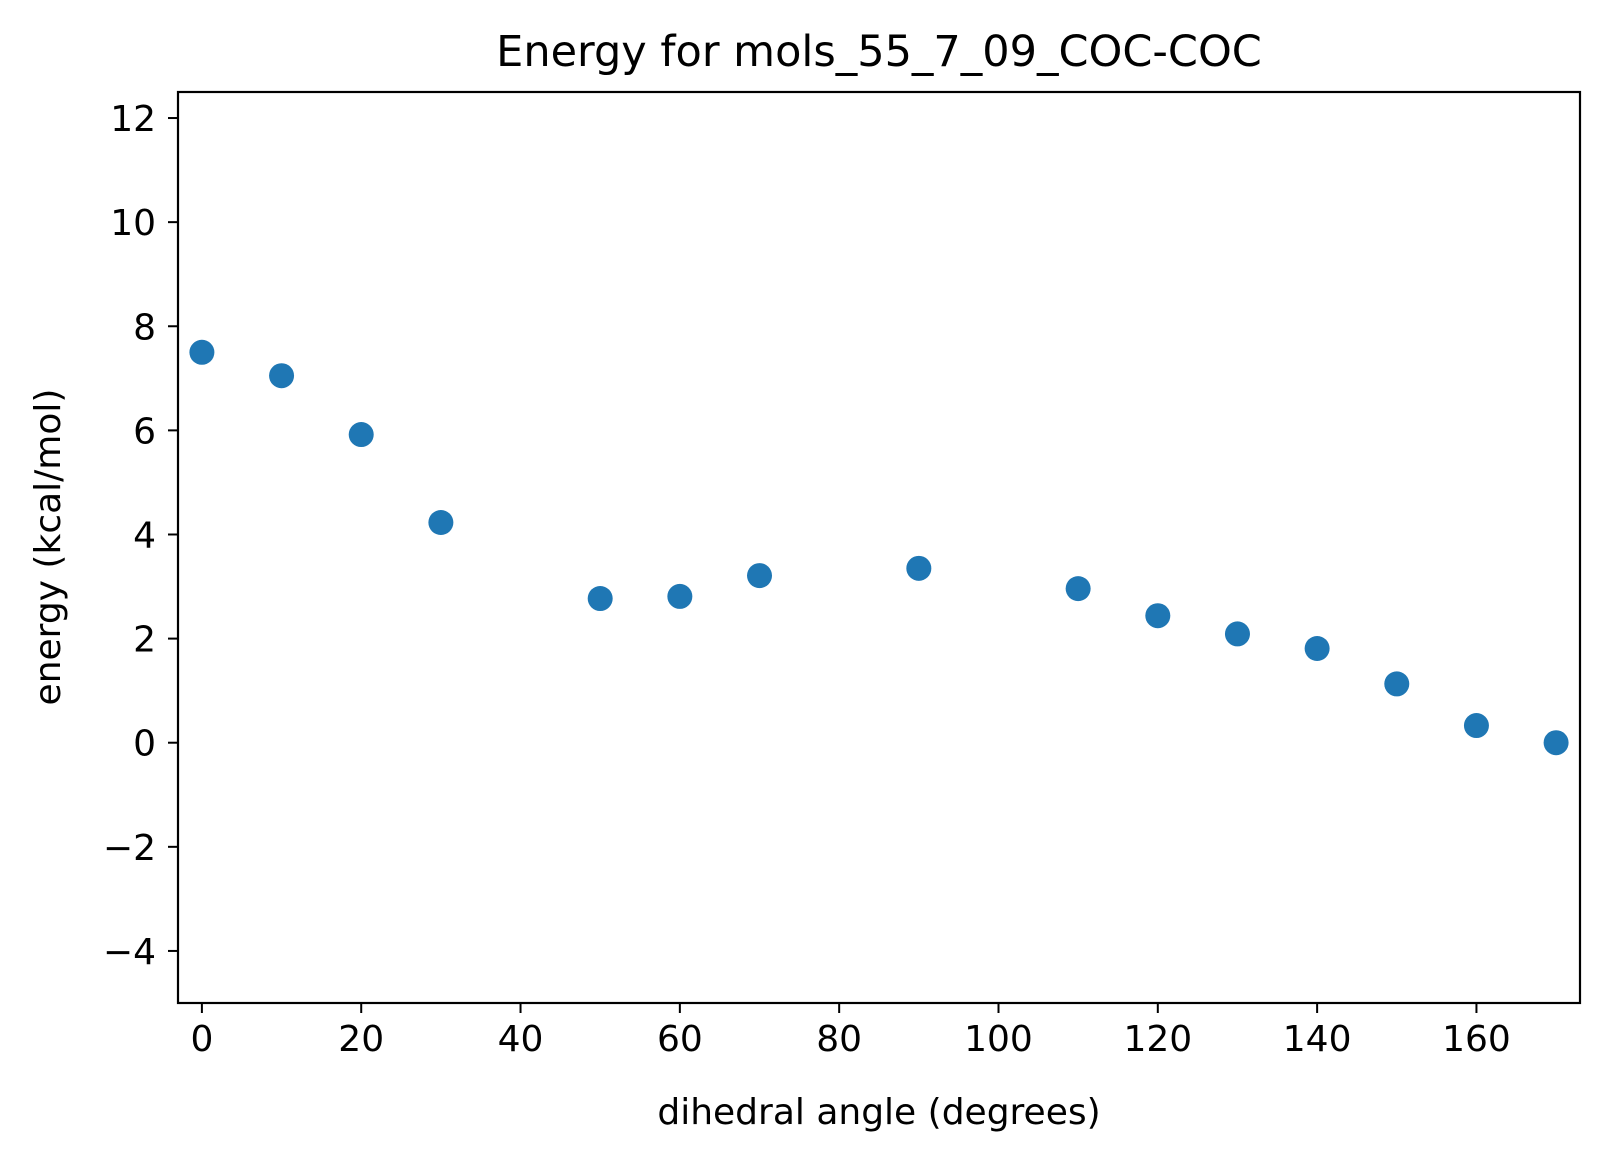 This screenshot has height=1159, width=1602. Describe the element at coordinates (144, 327) in the screenshot. I see `y-tick-label: 8` at that location.